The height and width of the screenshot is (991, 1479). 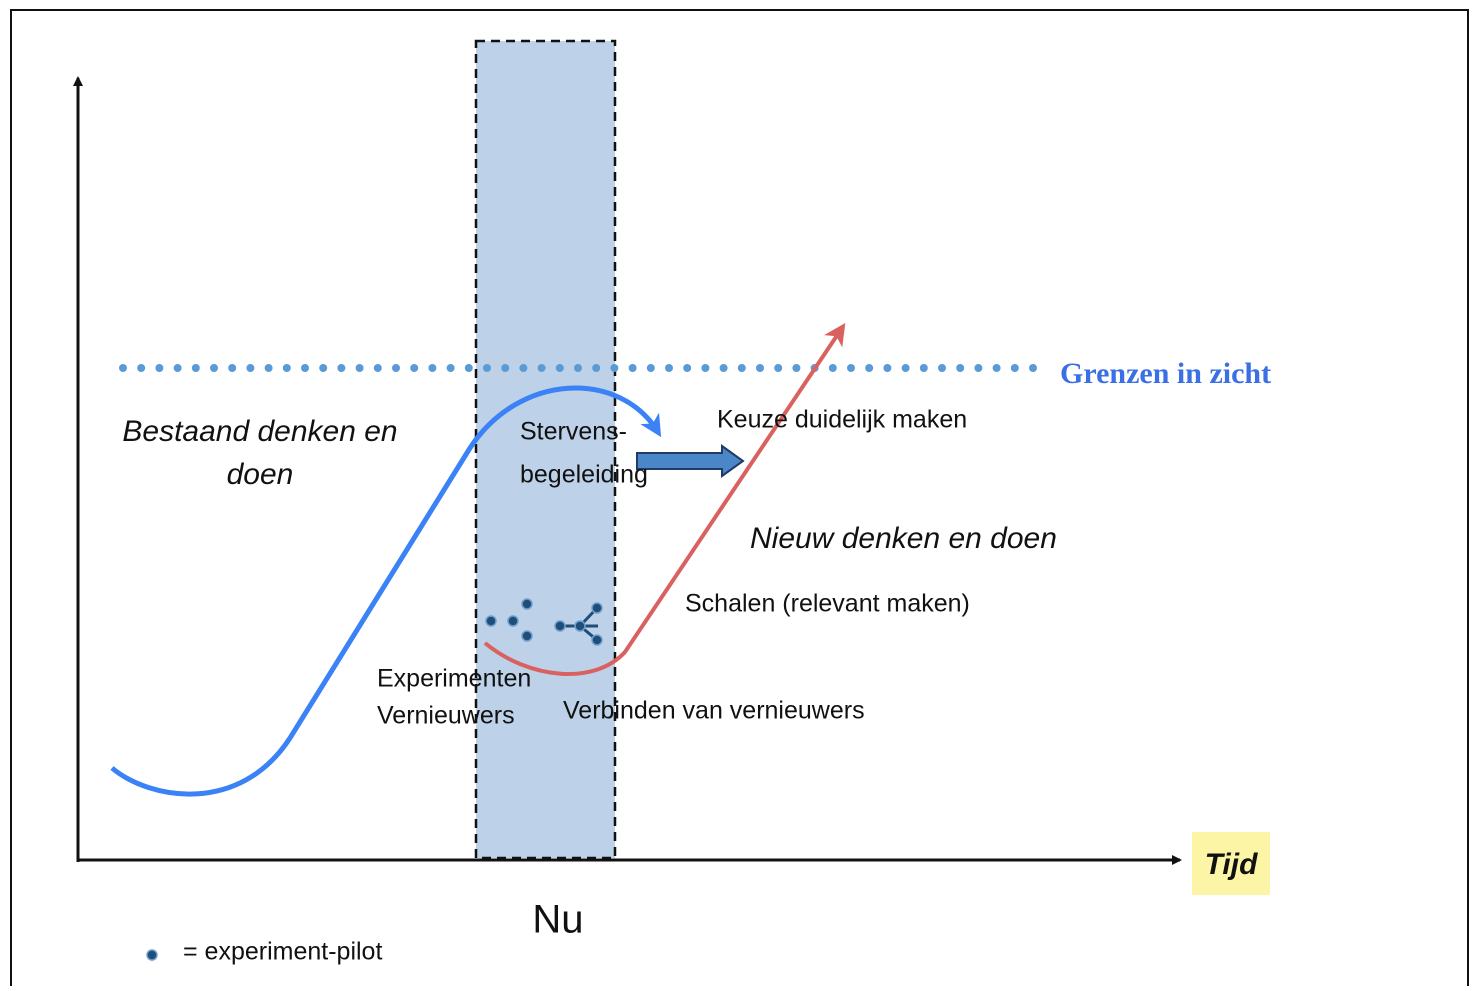 I want to click on x-axis-label: Tijd, so click(x=1231, y=864).